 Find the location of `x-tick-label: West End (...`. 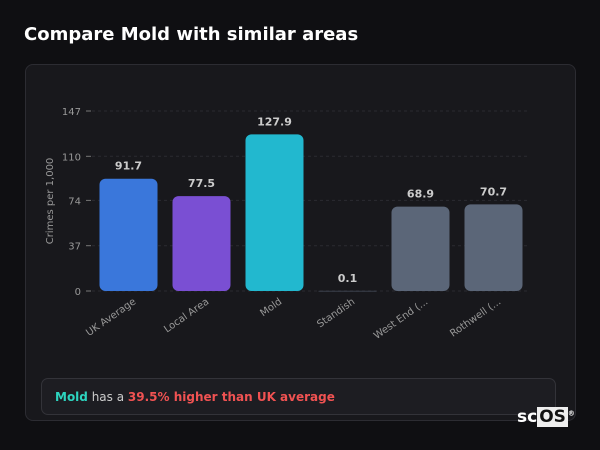

x-tick-label: West End (... is located at coordinates (401, 318).